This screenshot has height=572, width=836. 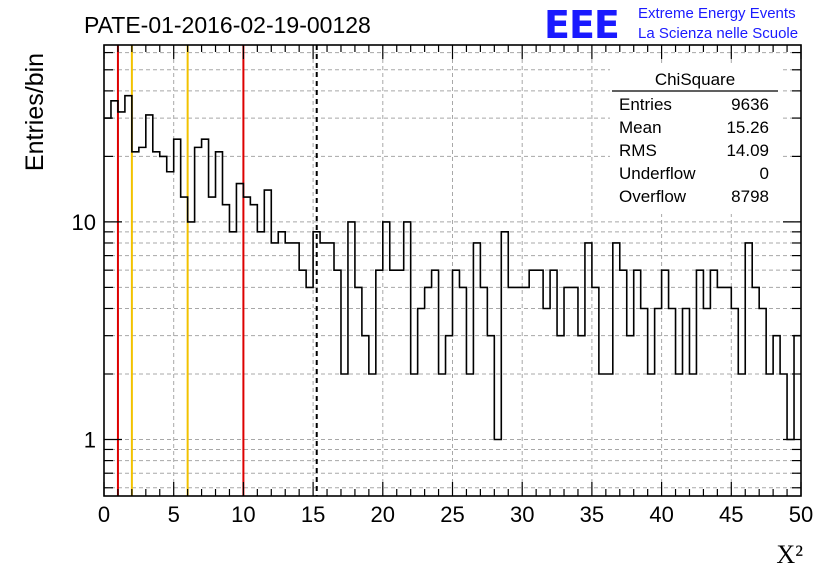 I want to click on stat-label-overflow: Overflow, so click(x=653, y=196).